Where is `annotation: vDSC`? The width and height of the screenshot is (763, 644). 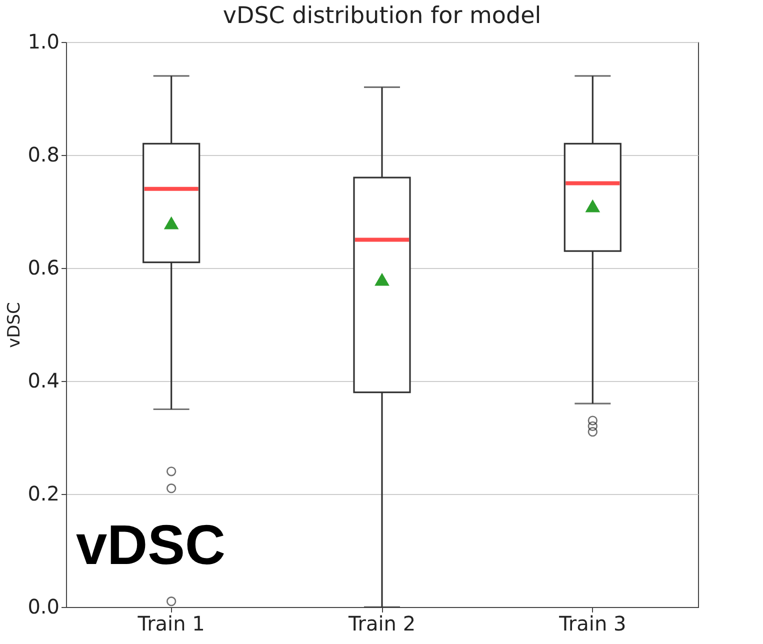
annotation: vDSC is located at coordinates (151, 544).